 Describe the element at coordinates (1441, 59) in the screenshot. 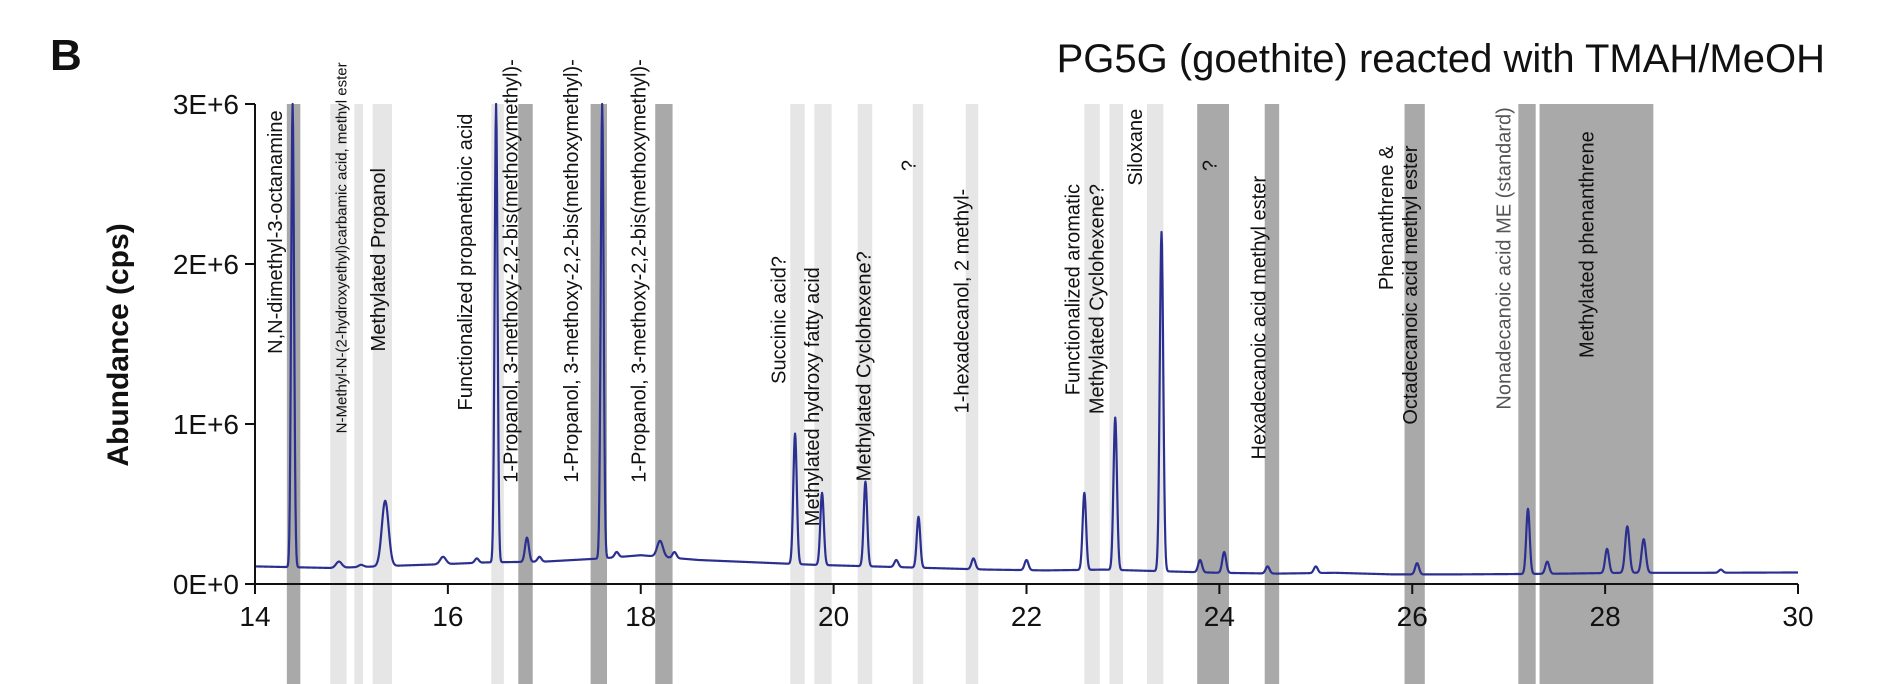

I see `chart-title: PG5G (goethite) reacted with TMAH/MeOH` at that location.